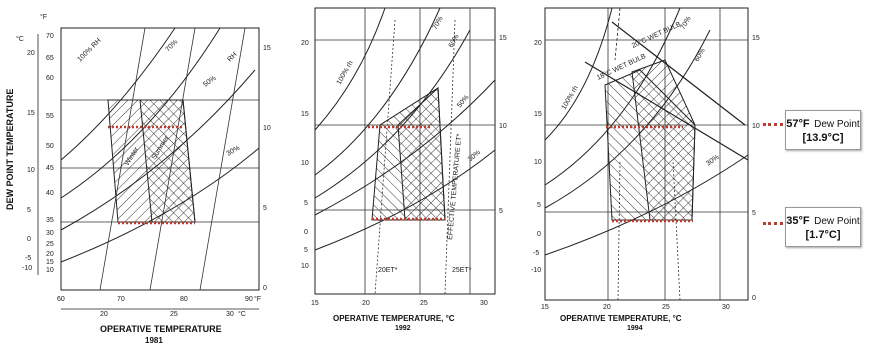 The height and width of the screenshot is (347, 872). Describe the element at coordinates (161, 329) in the screenshot. I see `chart-1981-xlabel: OPERATIVE TEMPERATURE` at that location.